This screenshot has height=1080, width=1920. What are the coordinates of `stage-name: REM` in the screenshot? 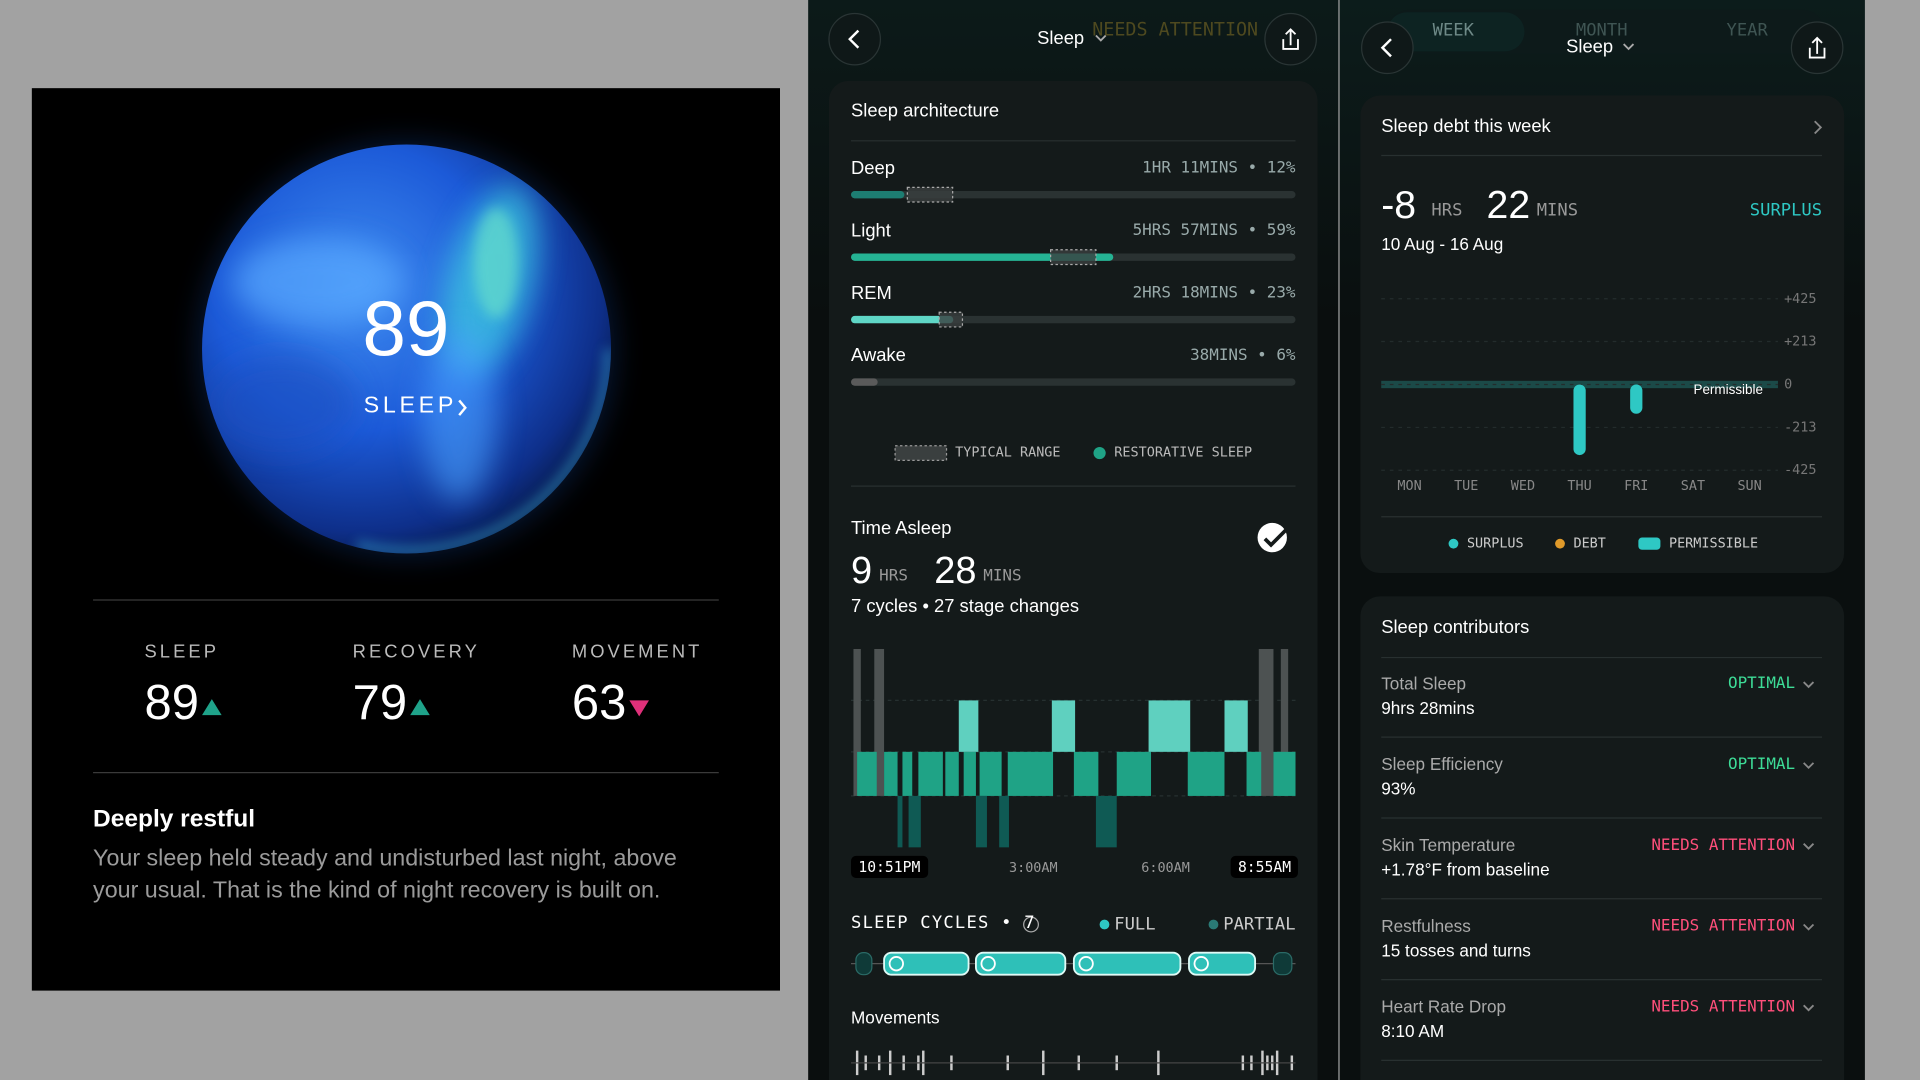 It's located at (871, 293).